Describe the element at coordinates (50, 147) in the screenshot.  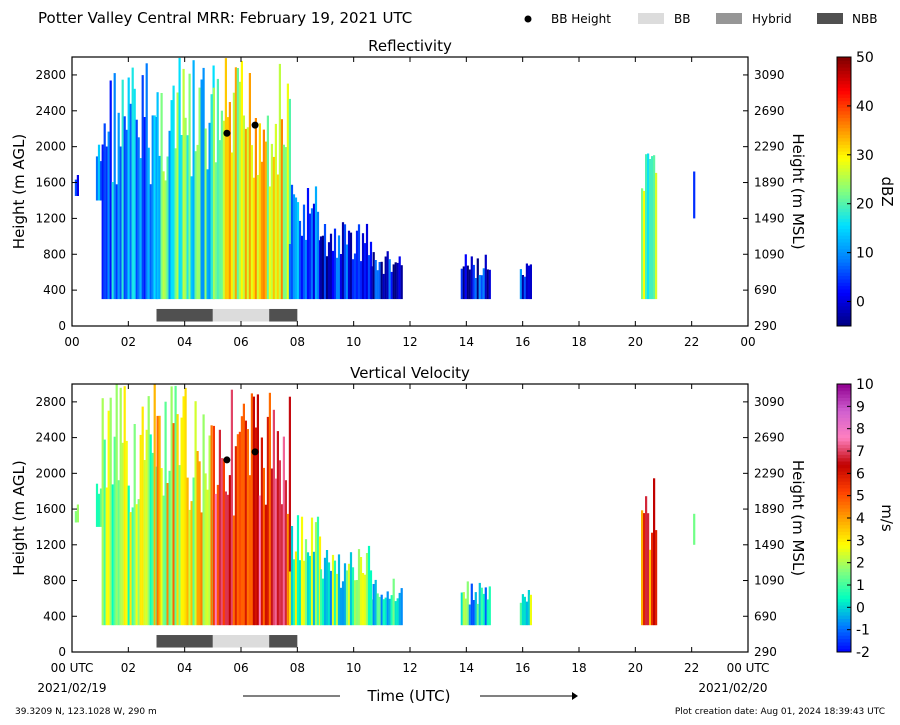
I see `y-tick-label: 2000` at that location.